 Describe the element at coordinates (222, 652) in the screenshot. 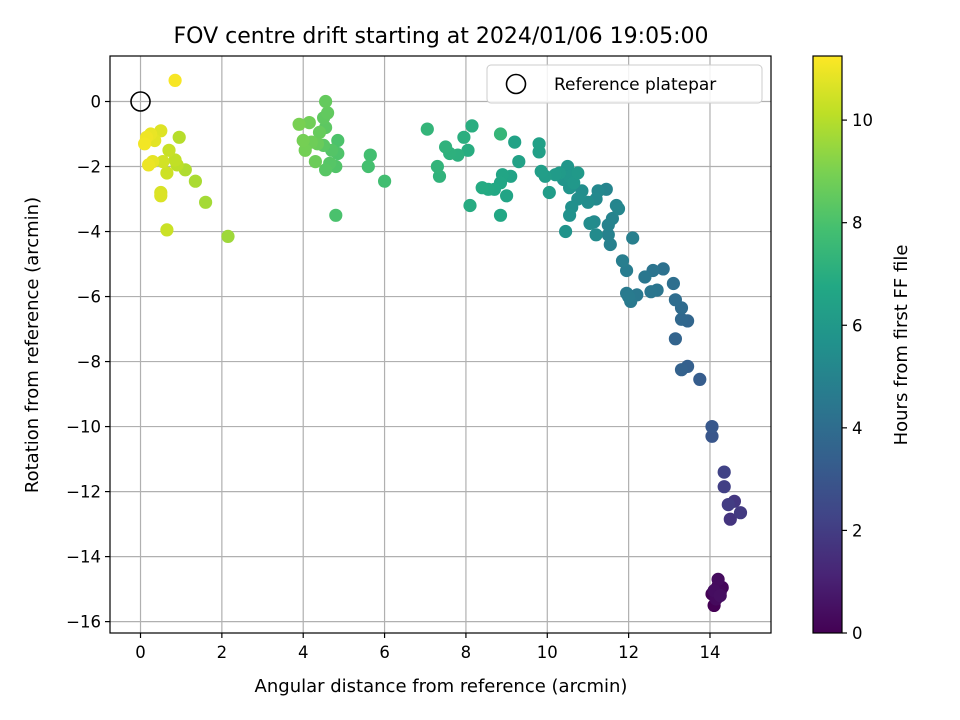

I see `x-tick-label: 2` at that location.